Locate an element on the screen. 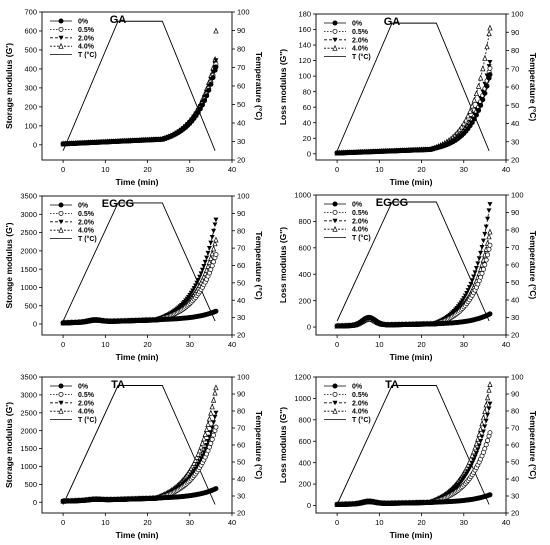 The height and width of the screenshot is (545, 550). legend-entry: T (°C) is located at coordinates (73, 420).